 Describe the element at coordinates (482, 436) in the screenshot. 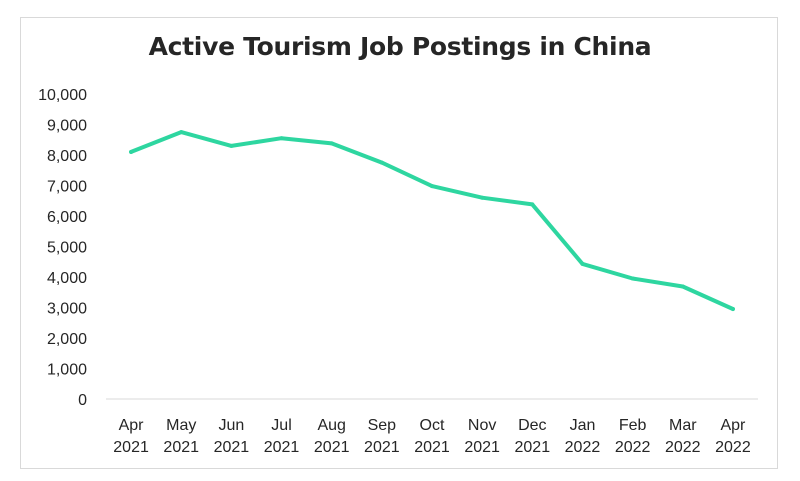

I see `x-tick-label: Nov 2021` at that location.